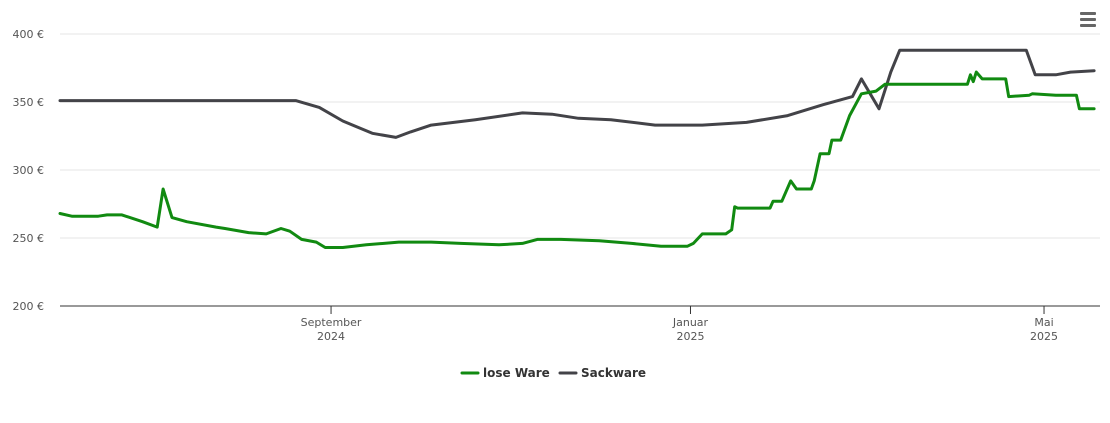  What do you see at coordinates (331, 322) in the screenshot?
I see `x-tick-label: September` at bounding box center [331, 322].